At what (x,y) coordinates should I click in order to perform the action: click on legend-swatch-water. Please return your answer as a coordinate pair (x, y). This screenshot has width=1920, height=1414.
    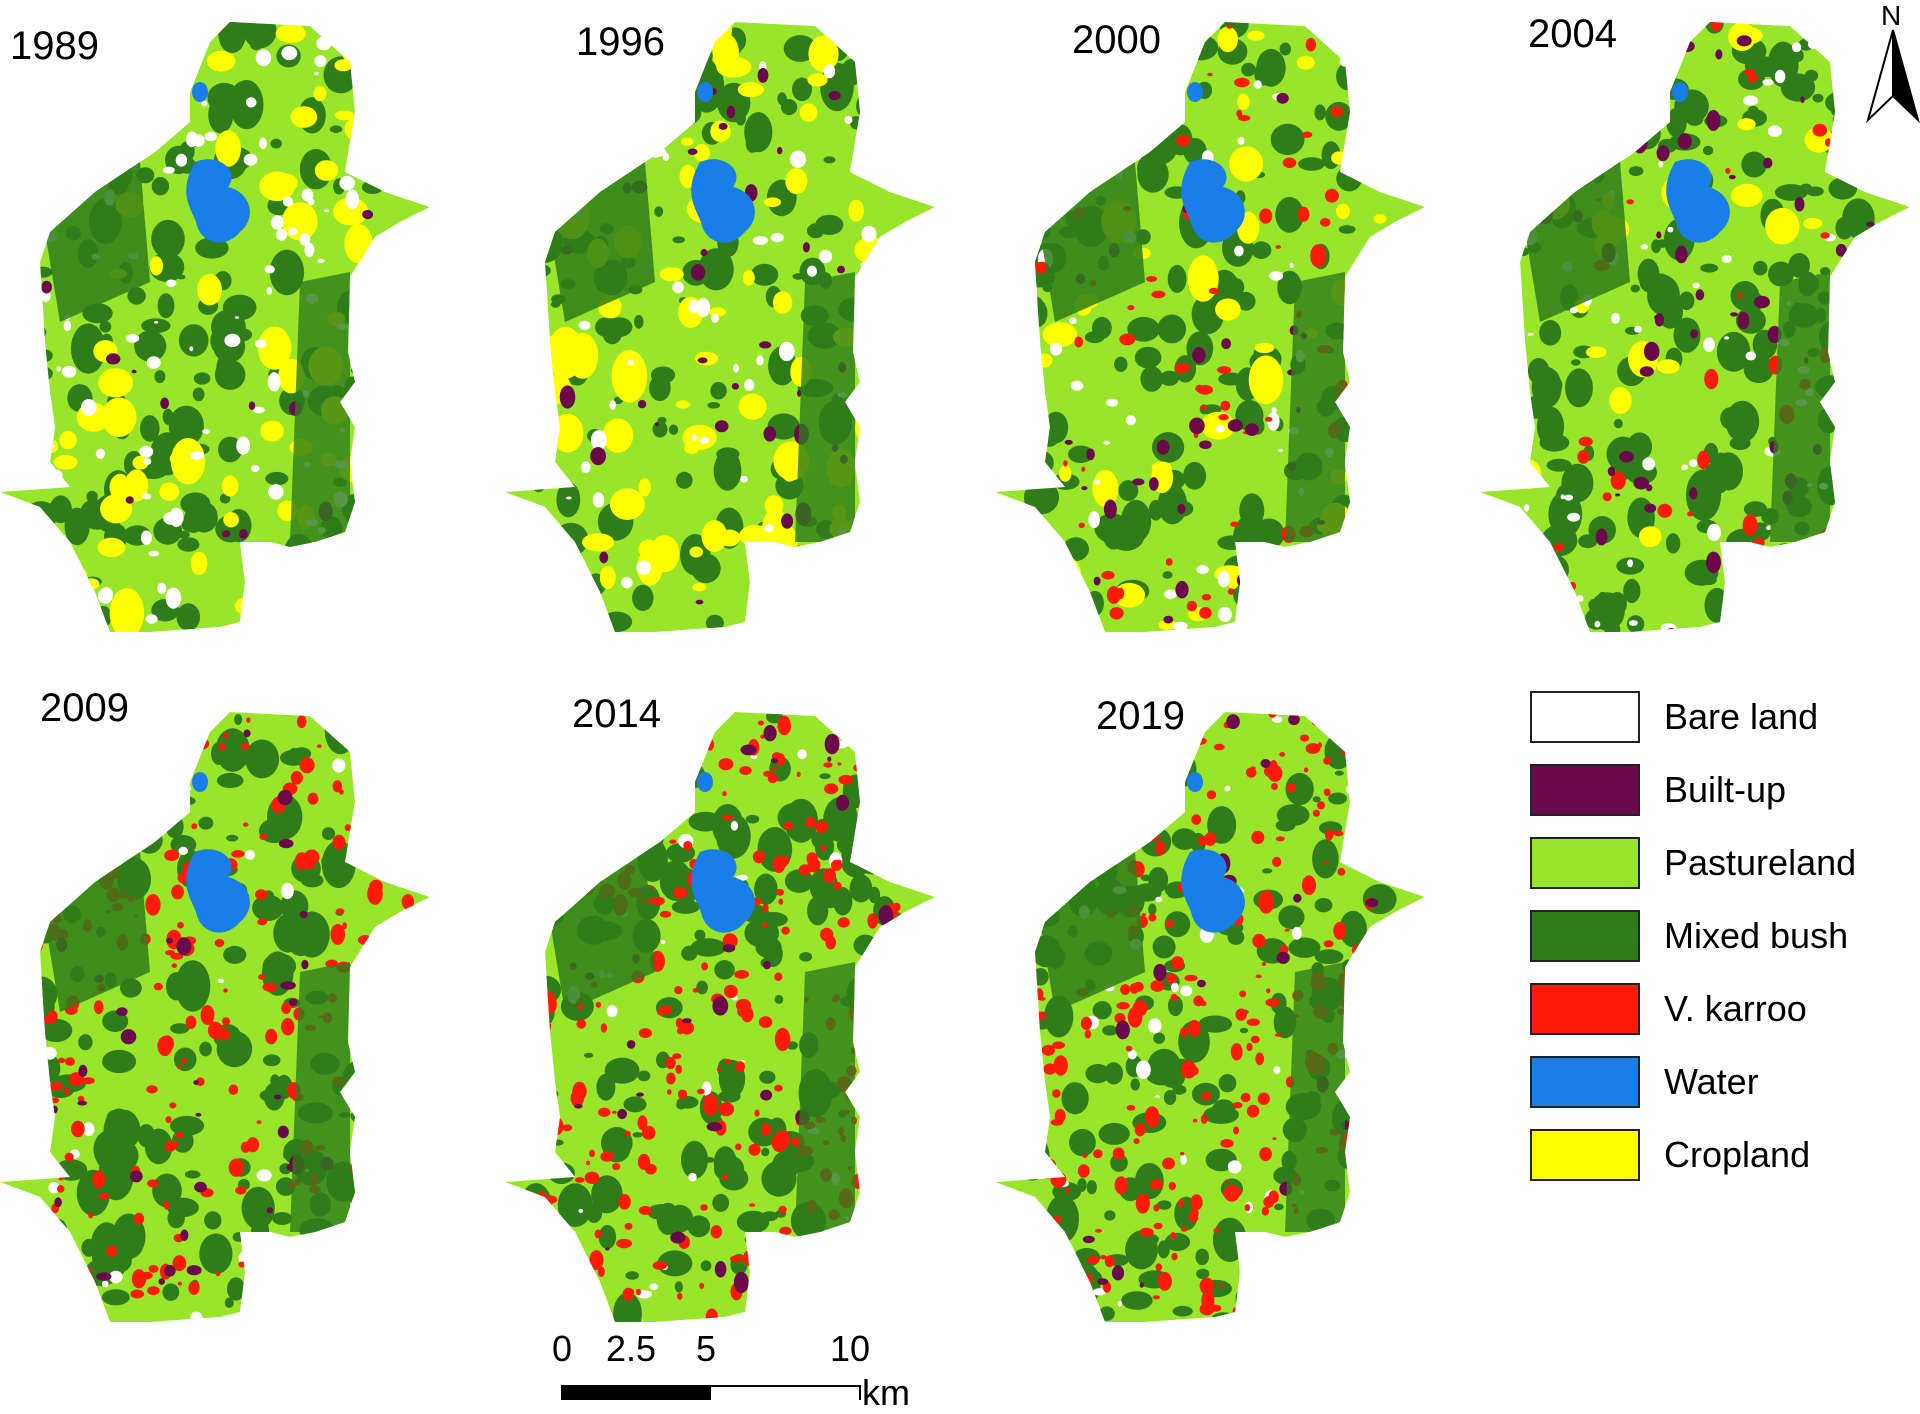
    Looking at the image, I should click on (1585, 1081).